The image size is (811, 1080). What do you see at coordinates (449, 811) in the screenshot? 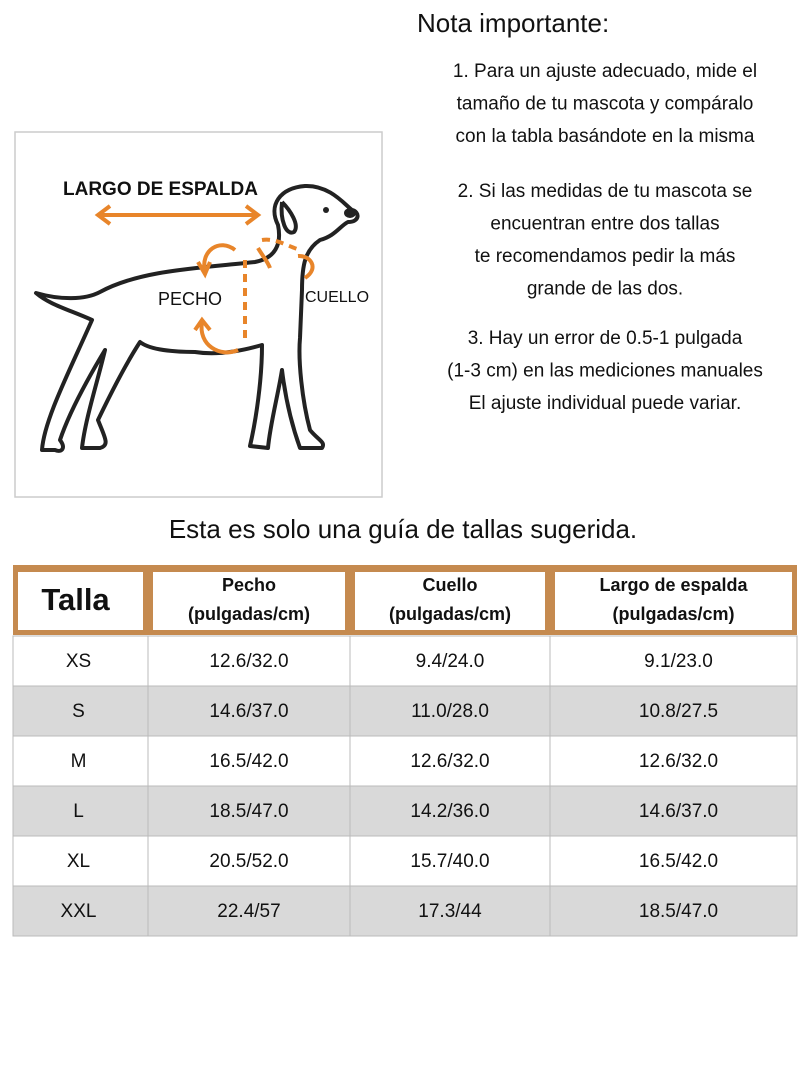
I see `table-cell: 14.2/36.0` at bounding box center [449, 811].